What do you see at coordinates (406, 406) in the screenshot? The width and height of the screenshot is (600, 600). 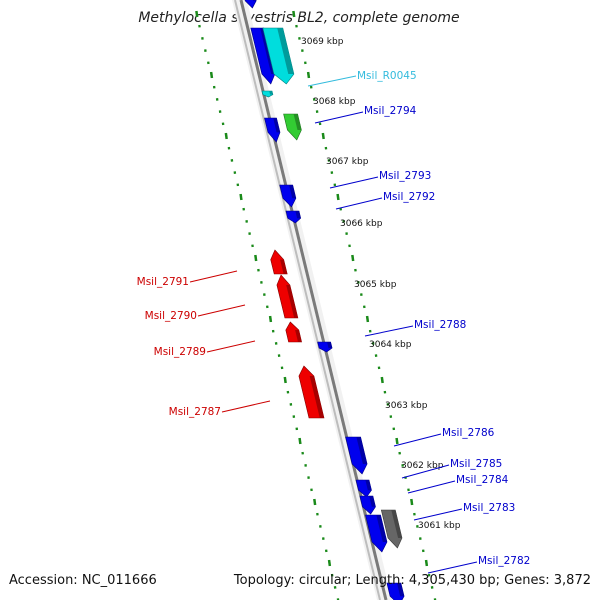 I see `kbp-label-3063: 3063 kbp` at bounding box center [406, 406].